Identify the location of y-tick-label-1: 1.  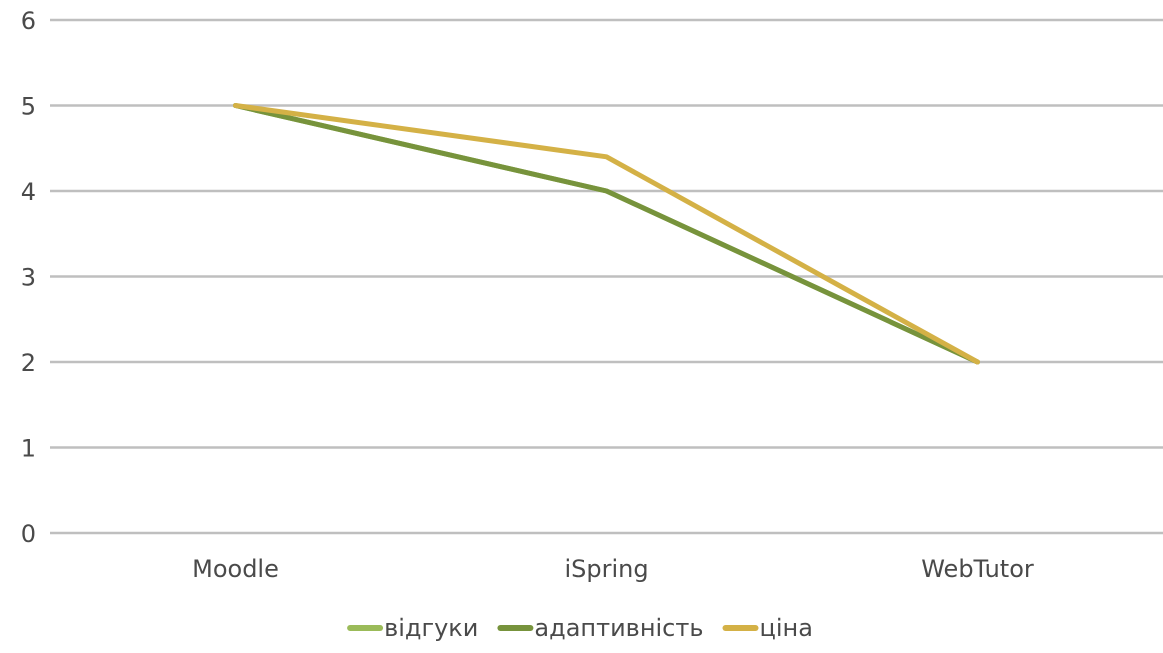
(28, 449).